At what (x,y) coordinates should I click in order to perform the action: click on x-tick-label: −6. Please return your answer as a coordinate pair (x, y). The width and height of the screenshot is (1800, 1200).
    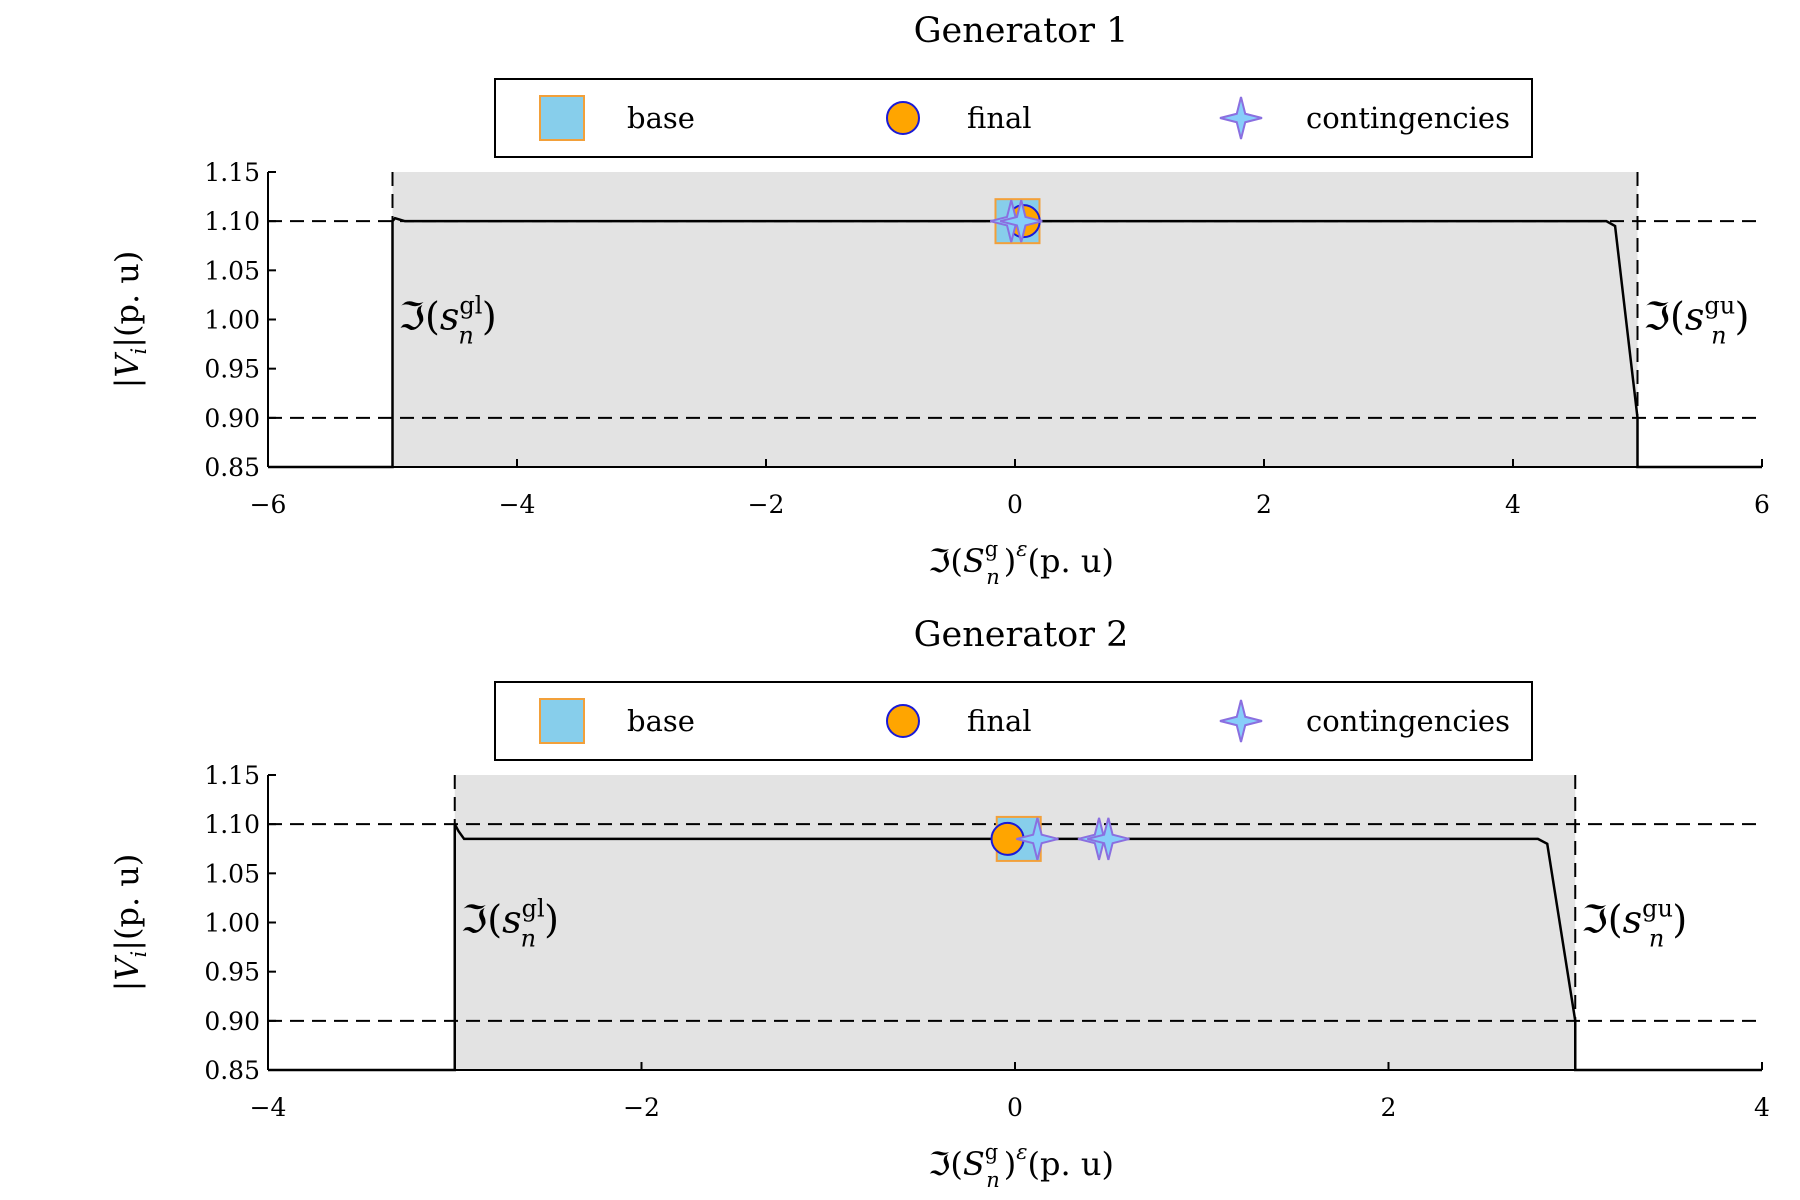
    Looking at the image, I should click on (268, 504).